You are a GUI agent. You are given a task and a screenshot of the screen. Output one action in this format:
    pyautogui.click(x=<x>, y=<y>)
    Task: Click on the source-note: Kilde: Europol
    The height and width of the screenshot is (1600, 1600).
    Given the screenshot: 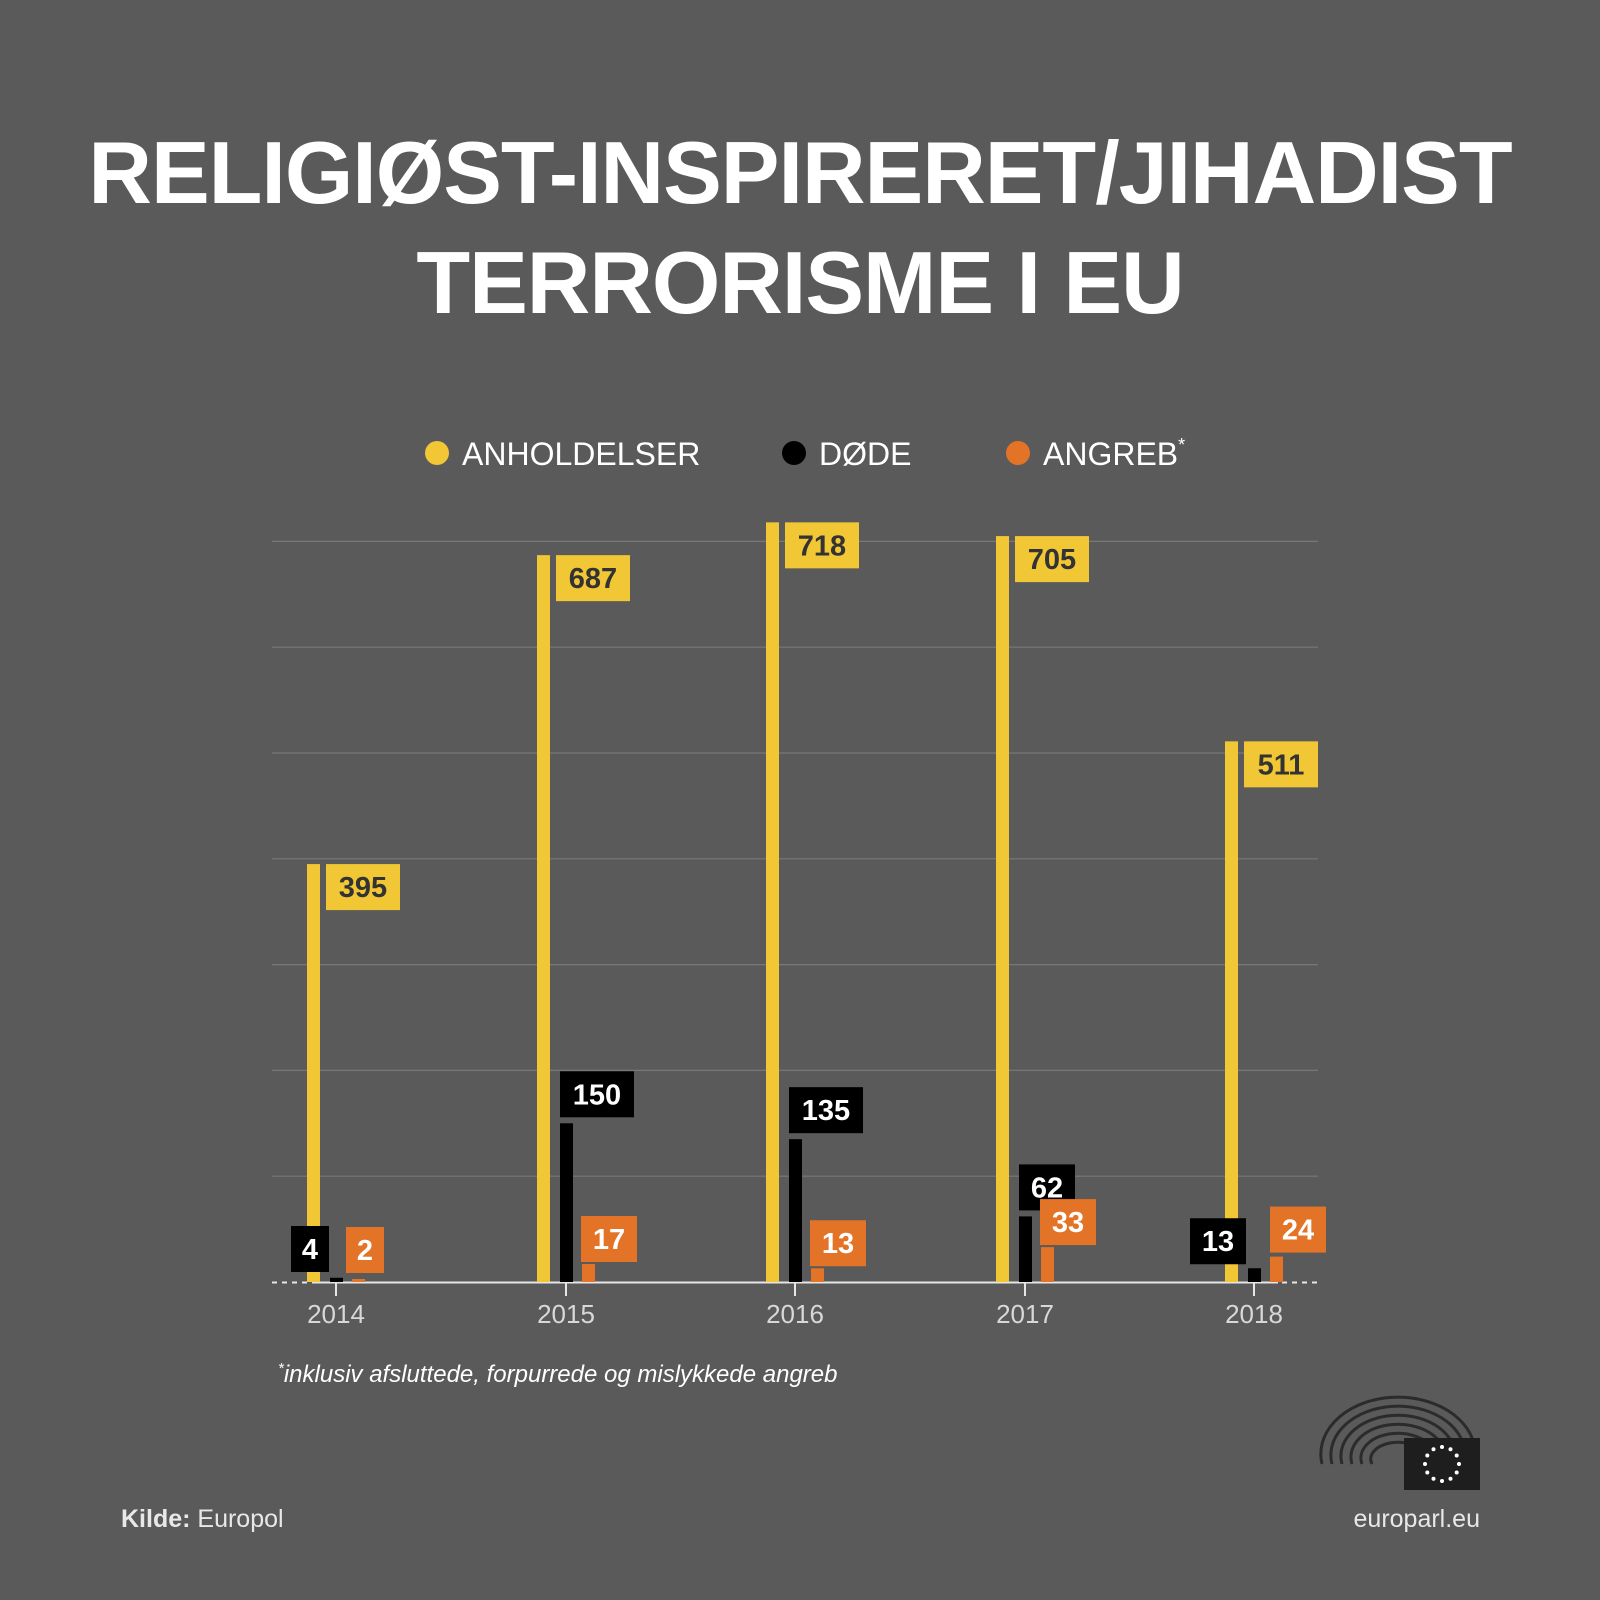 What is the action you would take?
    pyautogui.click(x=202, y=1519)
    